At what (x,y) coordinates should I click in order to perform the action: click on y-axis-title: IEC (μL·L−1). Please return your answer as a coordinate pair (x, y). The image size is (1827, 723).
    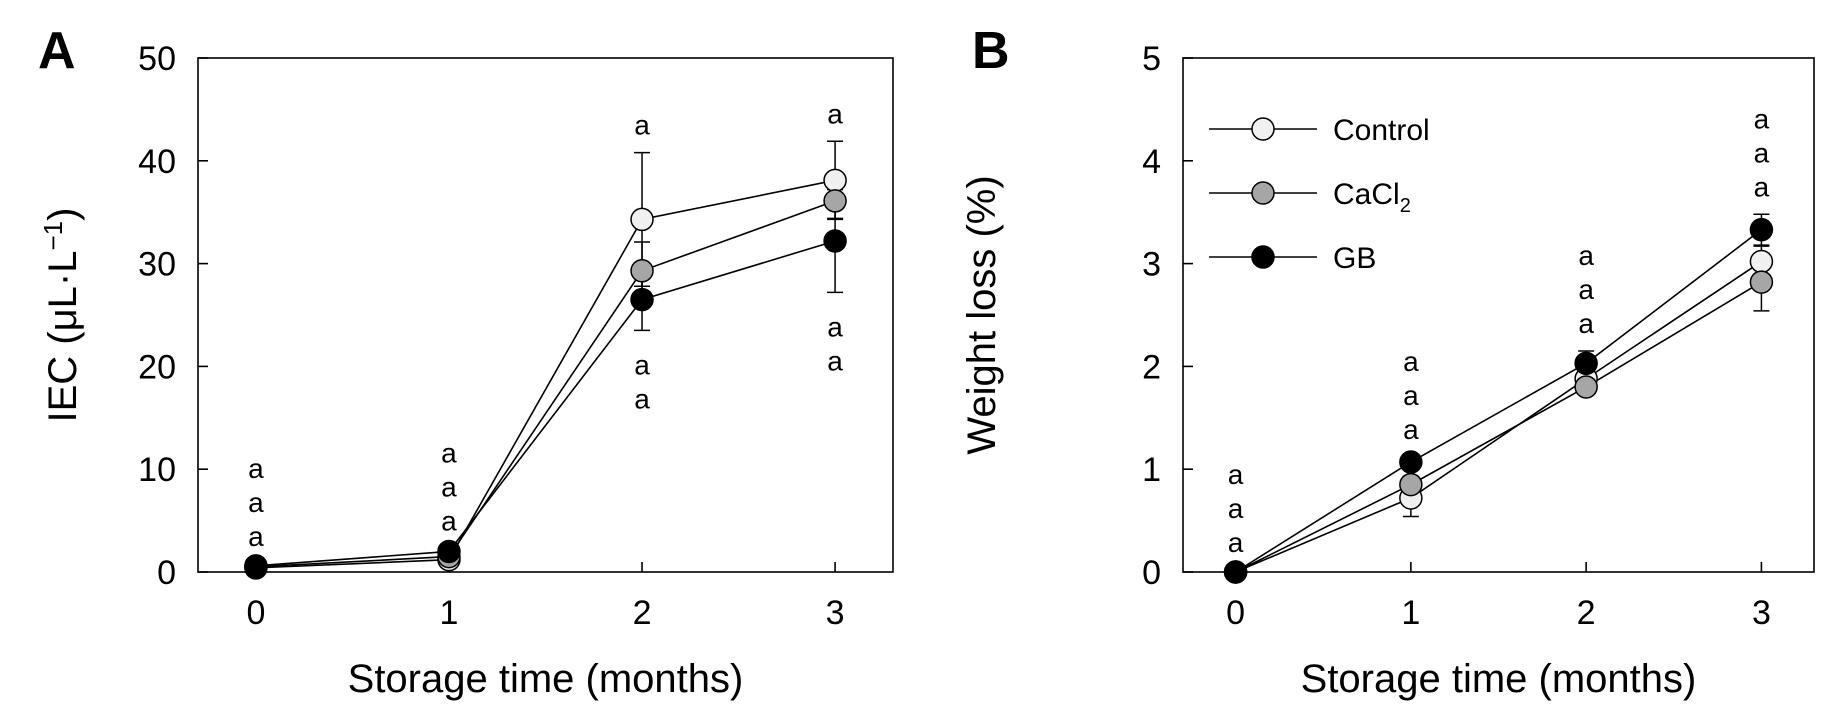
    Looking at the image, I should click on (61, 315).